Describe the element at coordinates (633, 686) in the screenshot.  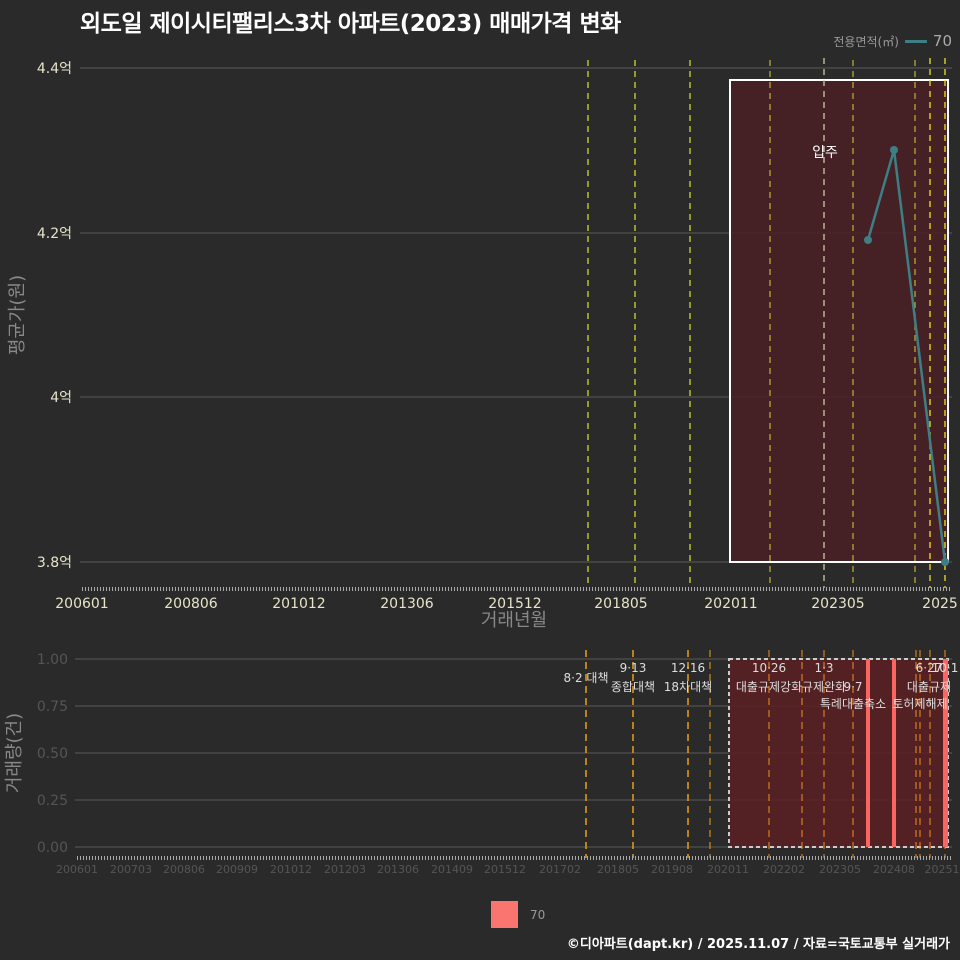
I see `svg-text: 종합대책` at that location.